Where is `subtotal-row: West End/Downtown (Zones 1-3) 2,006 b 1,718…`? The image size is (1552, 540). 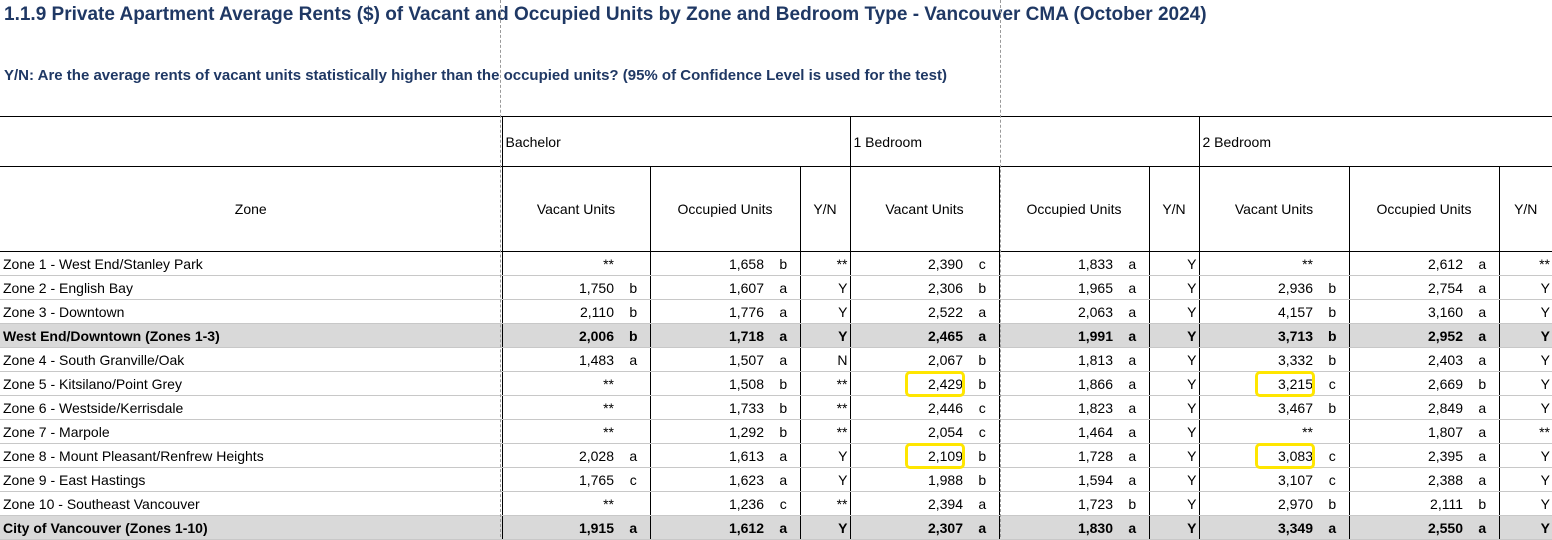
subtotal-row: West End/Downtown (Zones 1-3) 2,006 b 1,718… is located at coordinates (776, 335).